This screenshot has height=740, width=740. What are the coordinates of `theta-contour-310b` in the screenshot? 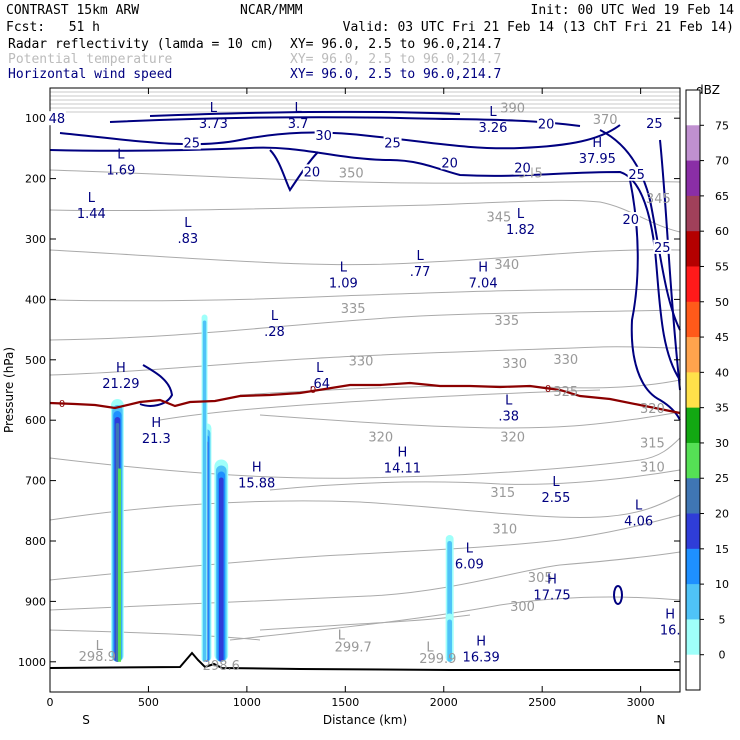 It's located at (365, 547).